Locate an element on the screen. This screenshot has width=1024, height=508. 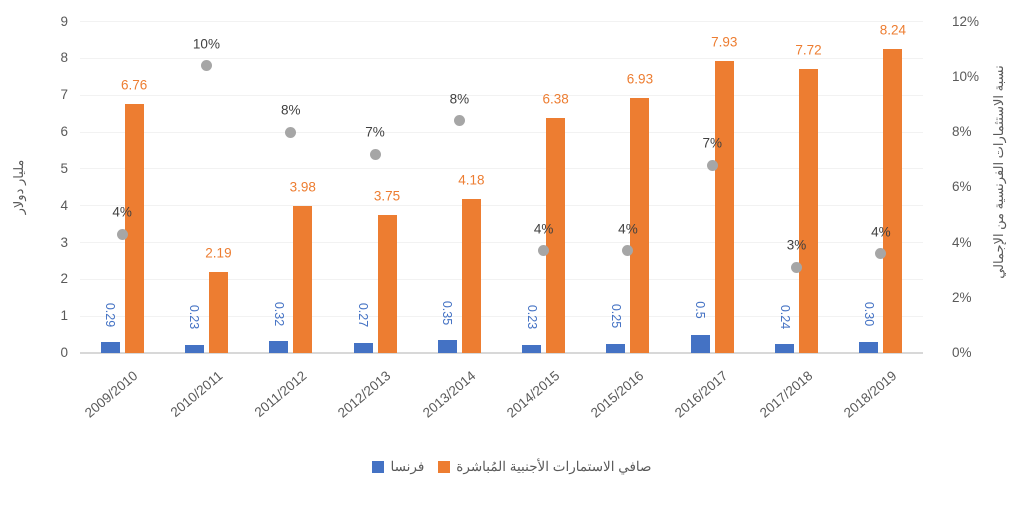
bar-fdi-value: 6.76 is located at coordinates (134, 85).